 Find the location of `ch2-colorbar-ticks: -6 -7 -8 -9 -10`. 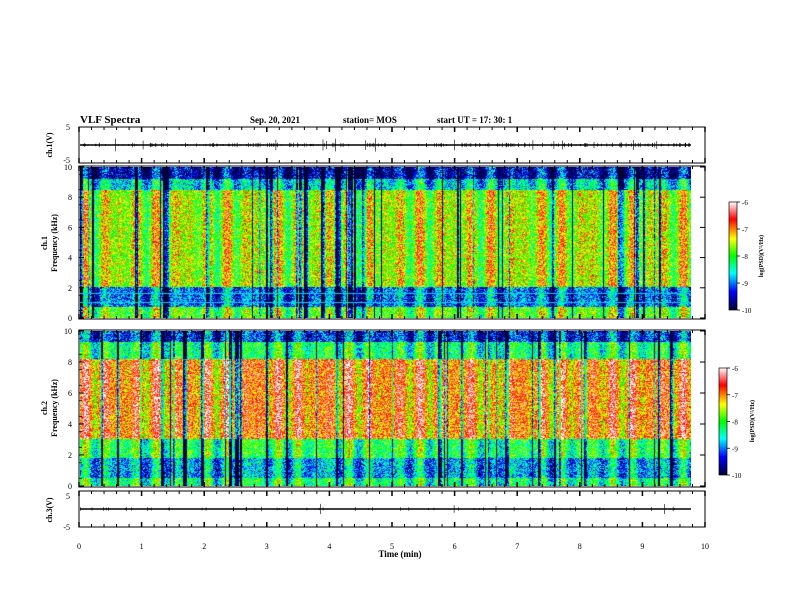

ch2-colorbar-ticks: -6 -7 -8 -9 -10 is located at coordinates (734, 422).